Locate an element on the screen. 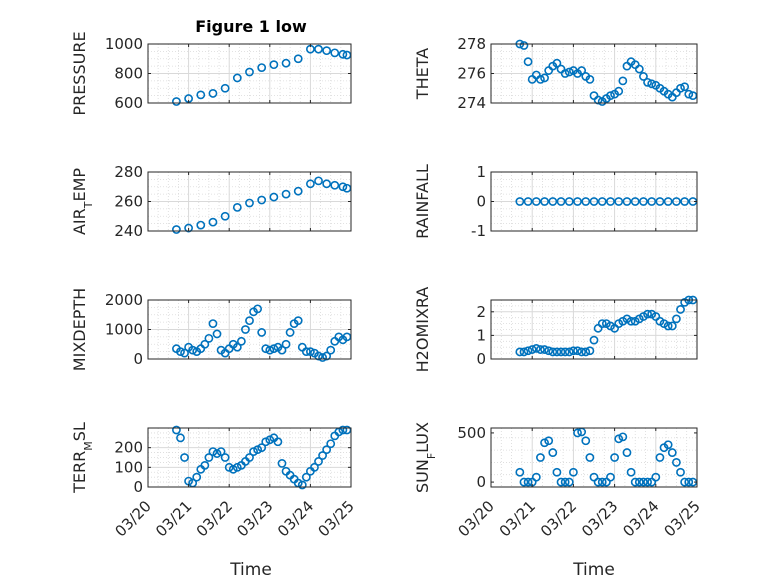  y-axis-label: THETA is located at coordinates (422, 74).